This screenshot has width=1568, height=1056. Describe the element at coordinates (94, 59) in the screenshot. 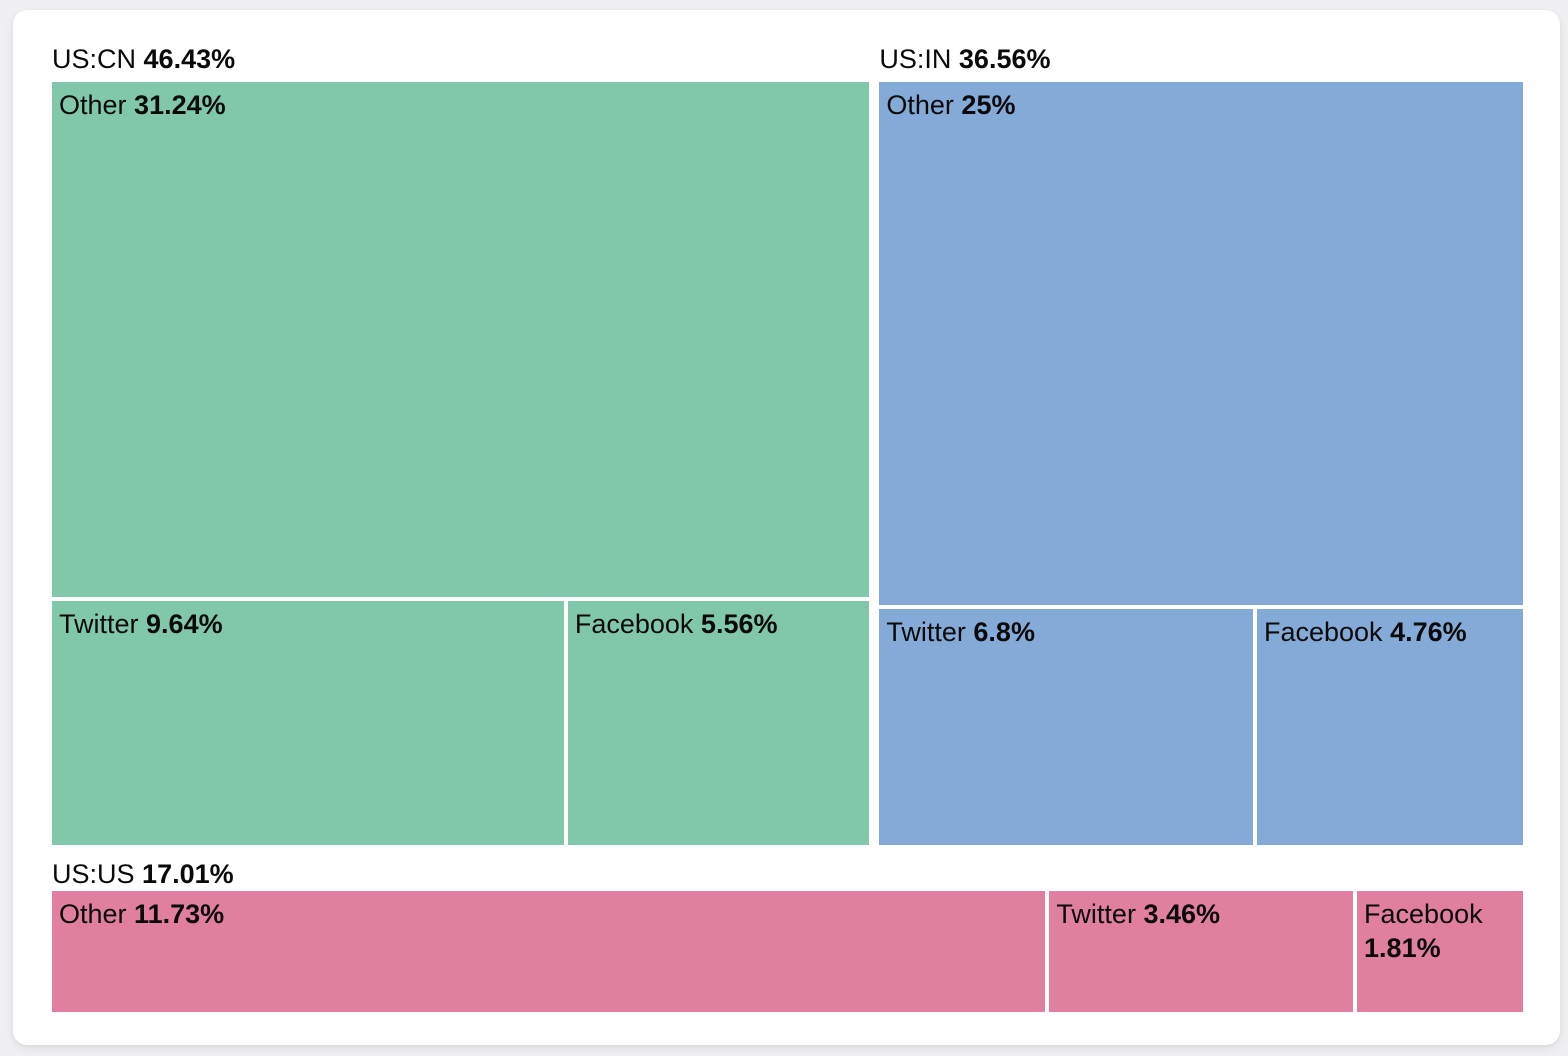

I see `group-label: US:CN` at that location.